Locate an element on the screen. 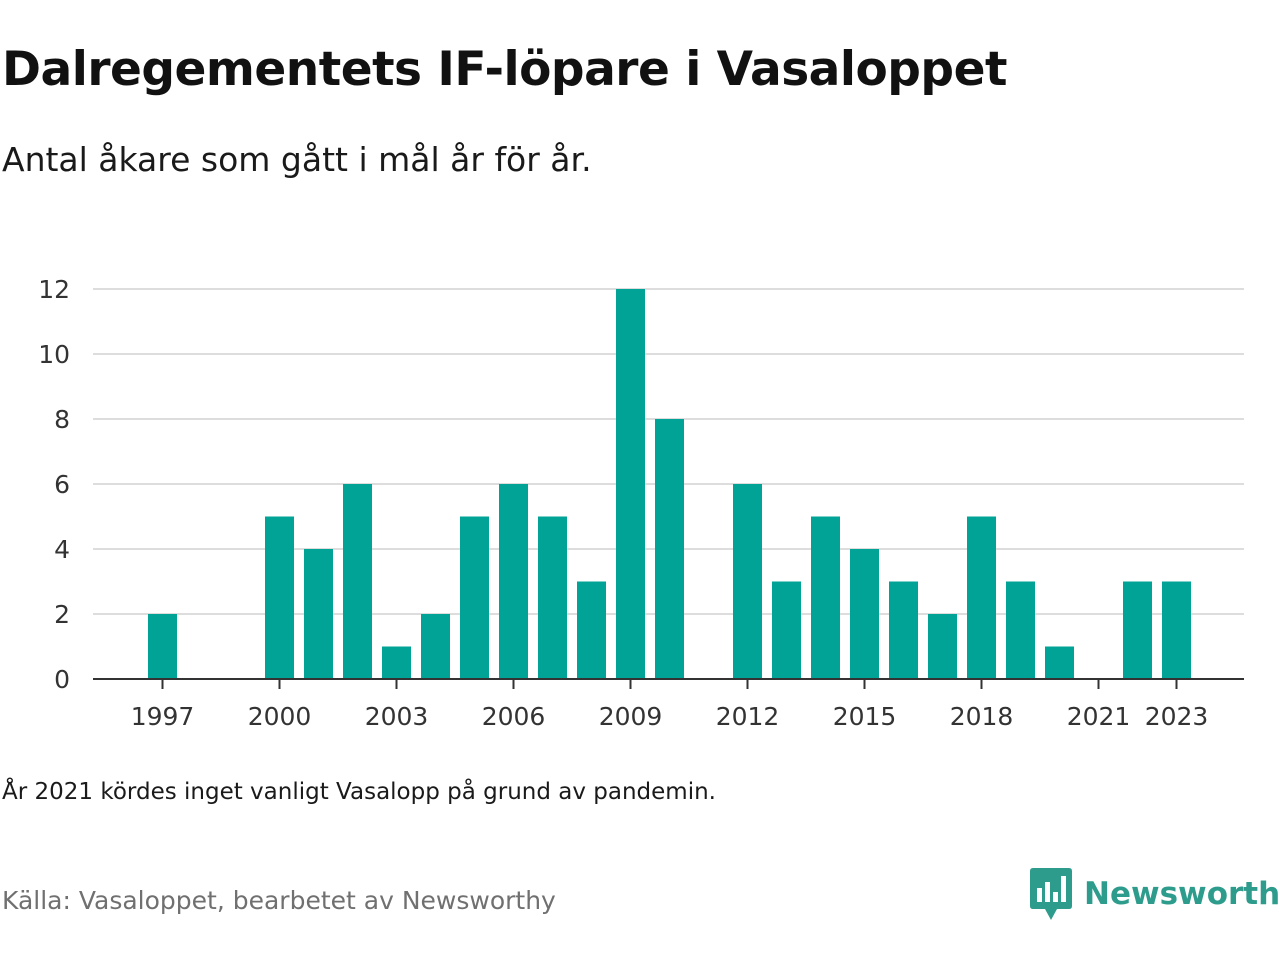 The height and width of the screenshot is (960, 1280). y-tick-label: 10 is located at coordinates (54, 354).